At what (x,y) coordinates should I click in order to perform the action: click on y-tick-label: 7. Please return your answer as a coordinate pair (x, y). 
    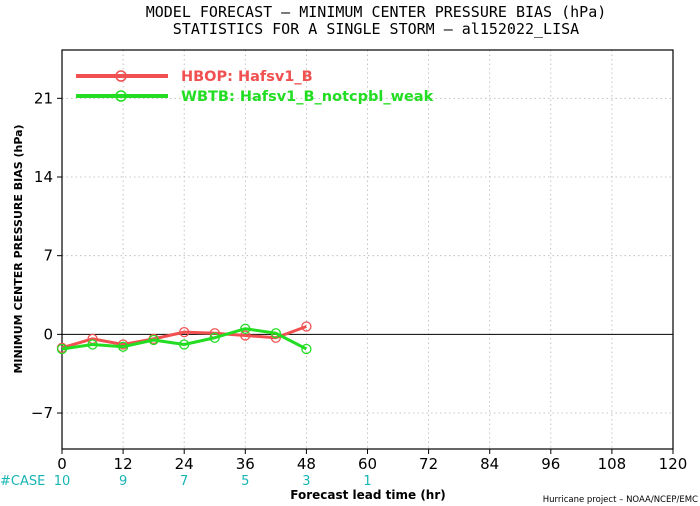
    Looking at the image, I should click on (48, 256).